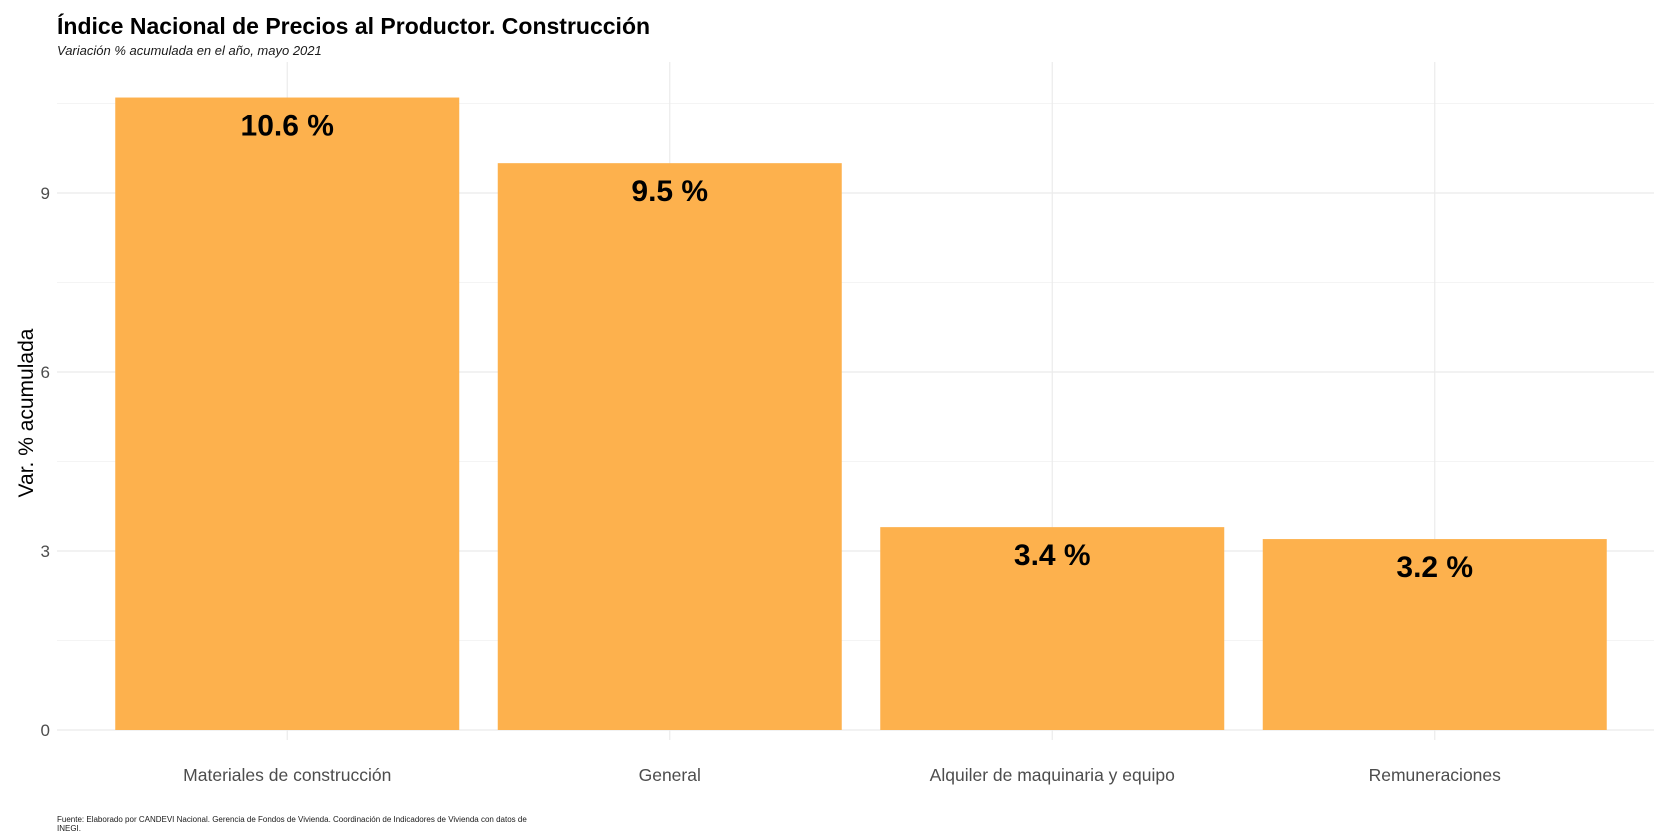  Describe the element at coordinates (287, 126) in the screenshot. I see `data-label: 10.6 %` at that location.